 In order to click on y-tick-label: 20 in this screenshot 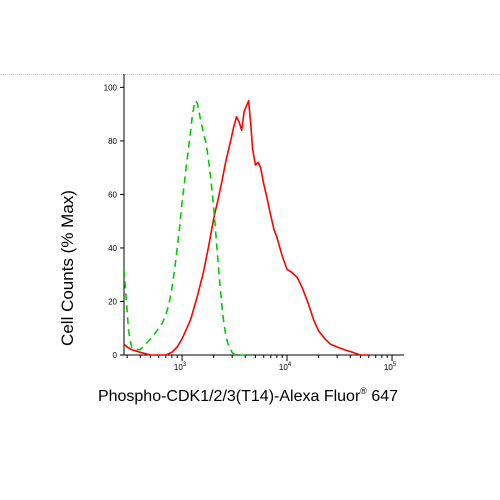, I will do `click(112, 301)`.